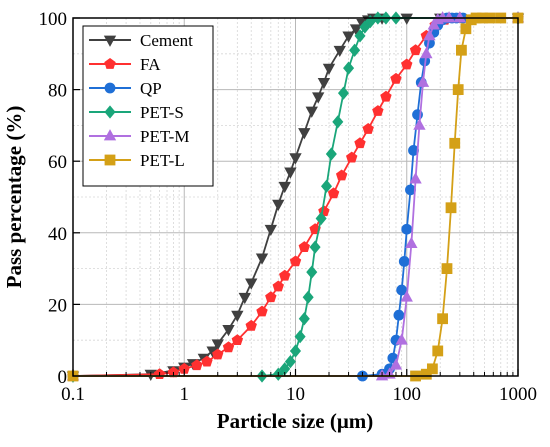  What do you see at coordinates (407, 394) in the screenshot?
I see `x-tick-label: 100` at bounding box center [407, 394].